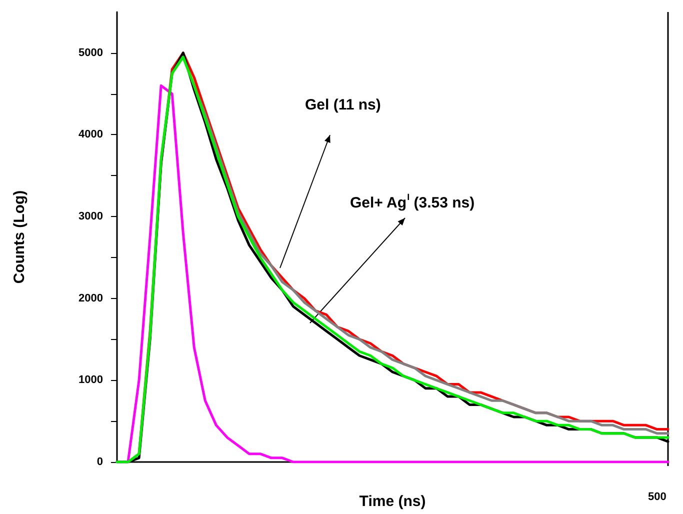 The width and height of the screenshot is (683, 514). I want to click on y-tick-label: 2000, so click(90, 298).